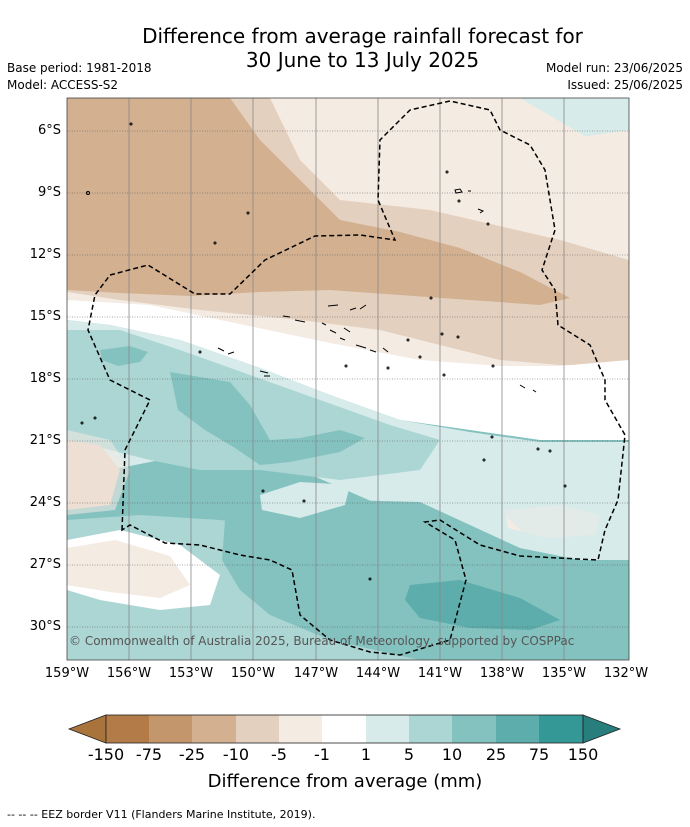  What do you see at coordinates (366, 754) in the screenshot?
I see `colorbar-tick: 1` at bounding box center [366, 754].